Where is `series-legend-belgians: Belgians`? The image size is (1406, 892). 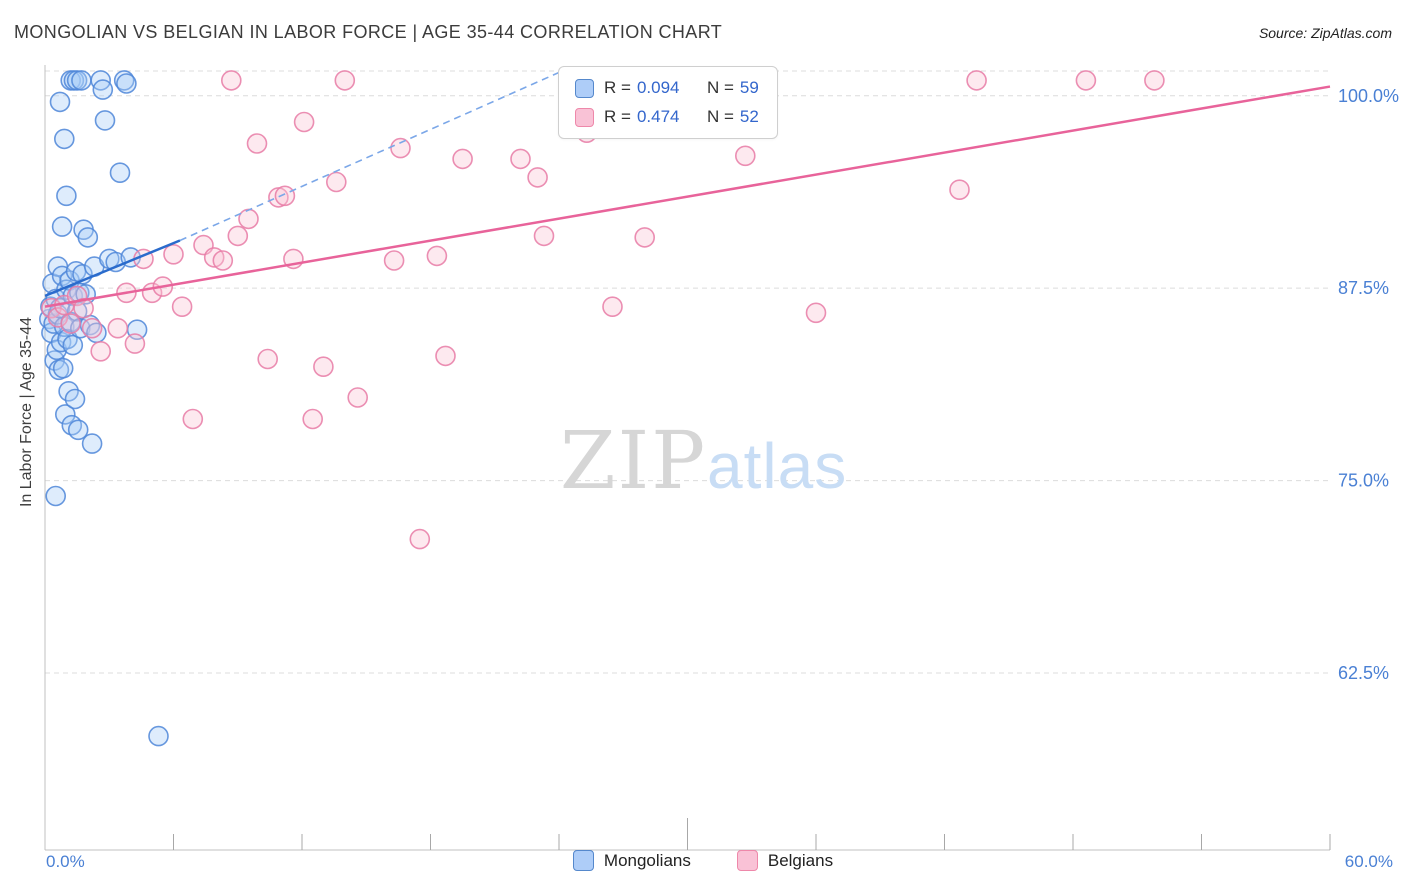 series-legend-belgians: Belgians is located at coordinates (785, 860).